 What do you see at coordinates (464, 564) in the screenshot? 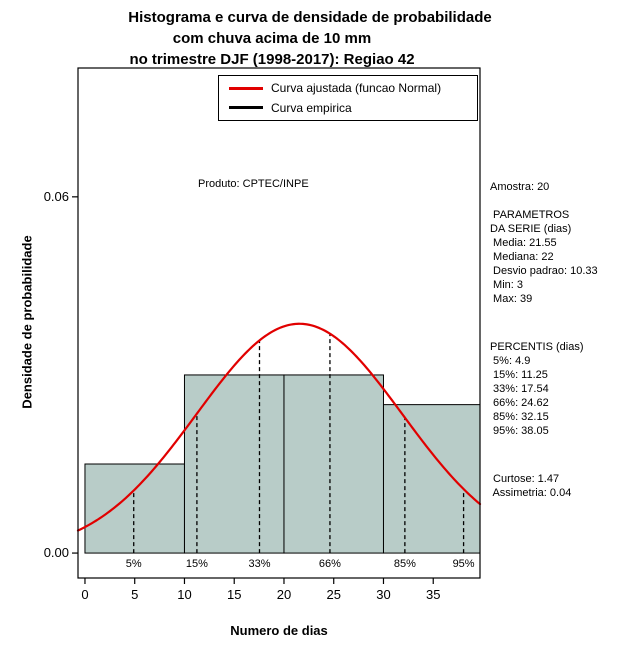
I see `percentile-label: 95%` at bounding box center [464, 564].